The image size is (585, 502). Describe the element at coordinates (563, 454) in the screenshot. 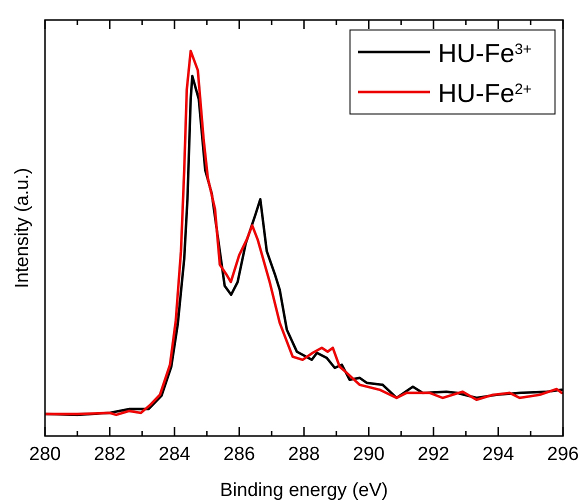

I see `x-tick-label: 296` at that location.